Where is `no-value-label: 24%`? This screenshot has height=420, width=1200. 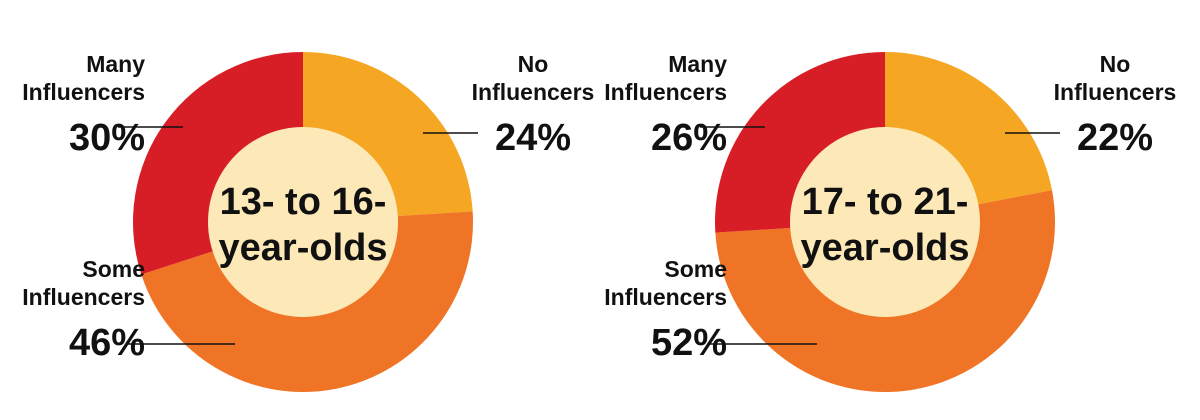 no-value-label: 24% is located at coordinates (533, 138).